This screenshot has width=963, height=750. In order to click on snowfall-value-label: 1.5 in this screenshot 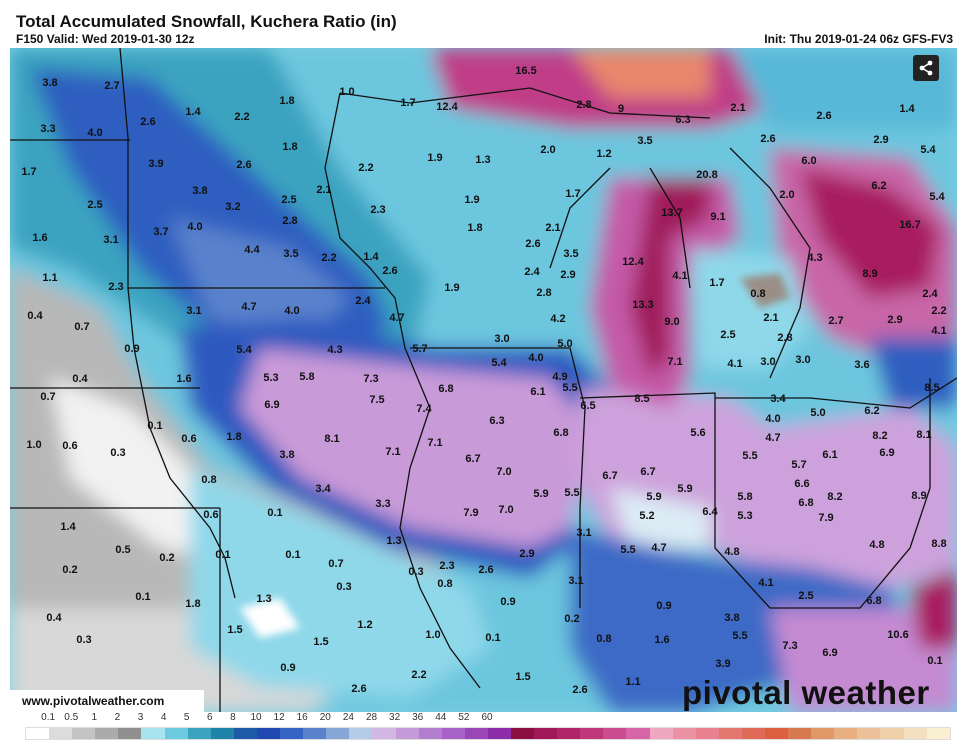, I will do `click(523, 677)`.